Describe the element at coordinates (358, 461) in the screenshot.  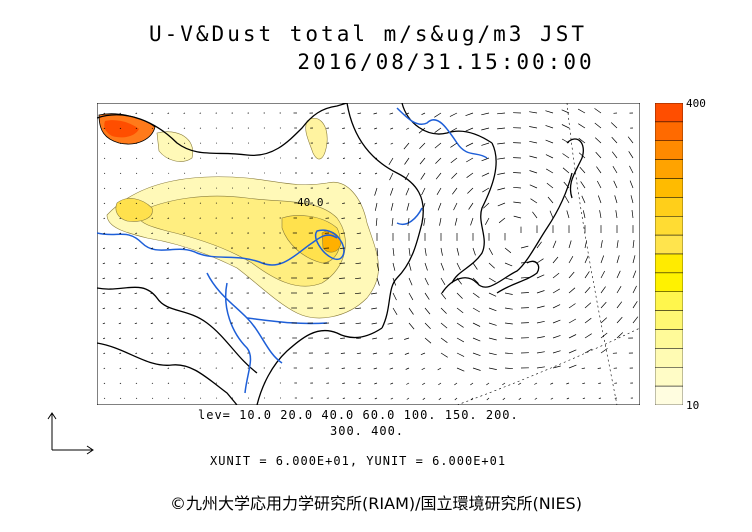
I see `vector-units: XUNIT = 6.000E+01, YUNIT = 6.000E+01` at that location.